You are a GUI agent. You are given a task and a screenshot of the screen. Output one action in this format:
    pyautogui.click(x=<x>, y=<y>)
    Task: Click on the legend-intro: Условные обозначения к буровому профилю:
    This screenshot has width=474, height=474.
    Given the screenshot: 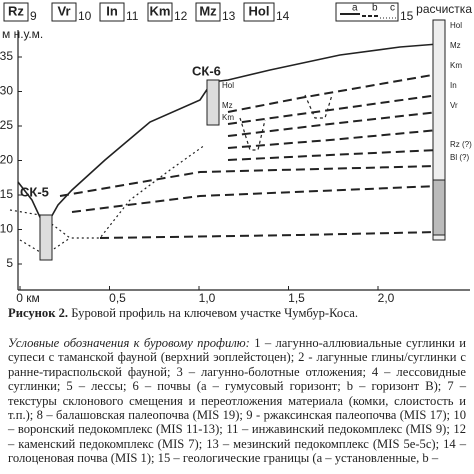 What is the action you would take?
    pyautogui.click(x=129, y=343)
    